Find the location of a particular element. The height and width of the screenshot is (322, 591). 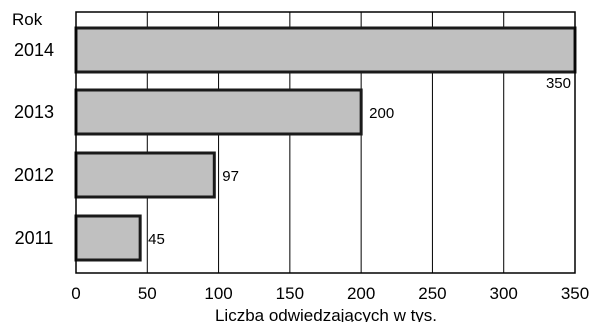

x-tick-label: 50 is located at coordinates (147, 293).